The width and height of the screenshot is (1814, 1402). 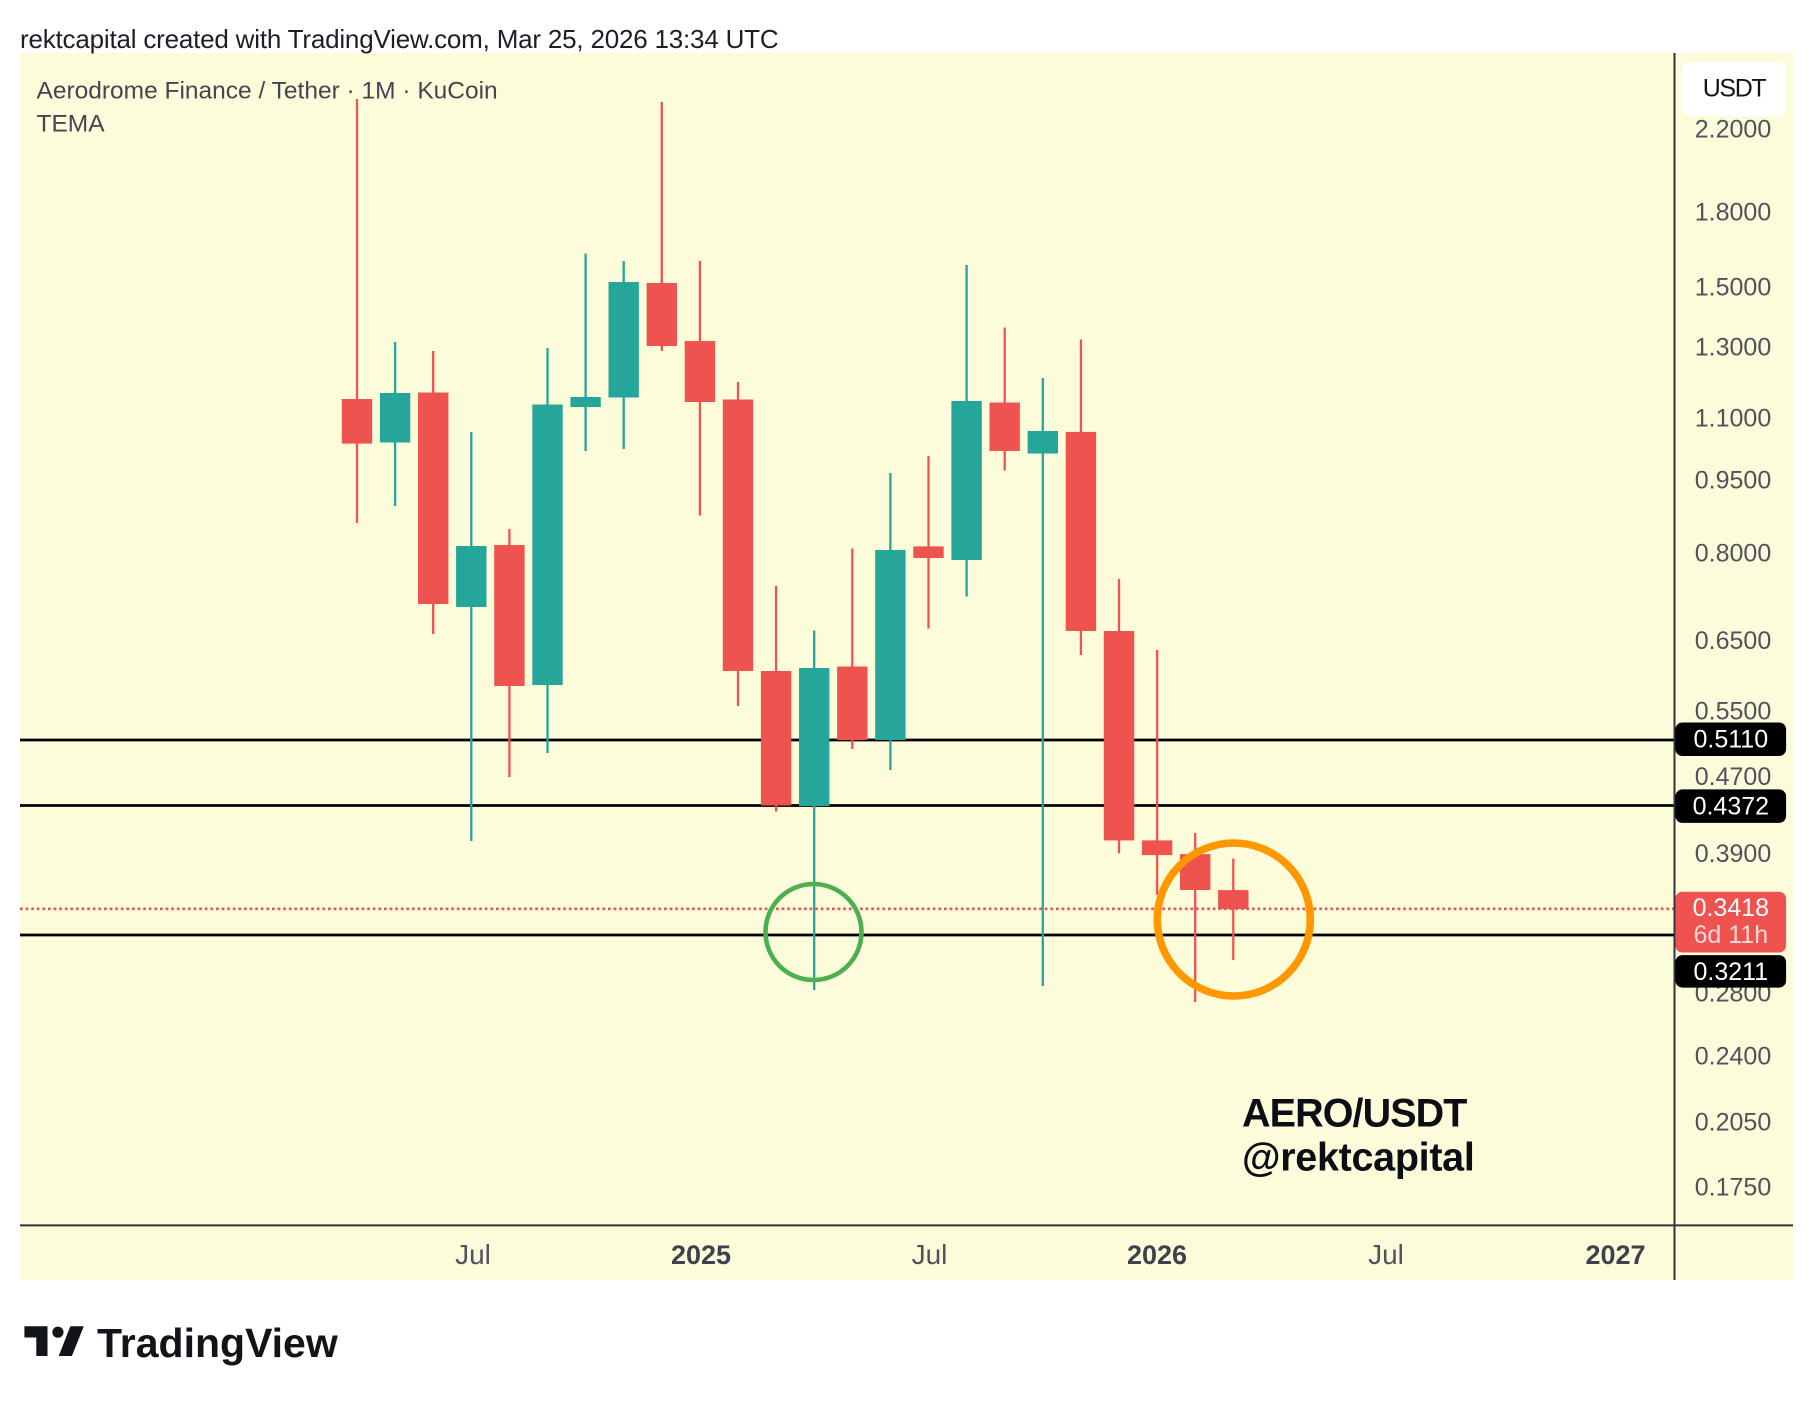 What do you see at coordinates (1615, 1255) in the screenshot?
I see `svg-text: 2027` at bounding box center [1615, 1255].